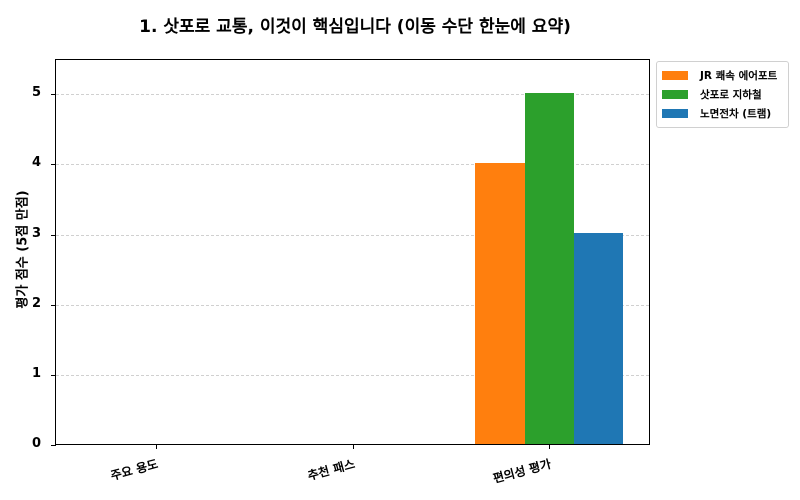 Image resolution: width=800 pixels, height=500 pixels. What do you see at coordinates (134, 469) in the screenshot?
I see `x-tick-label: 주요 용도` at bounding box center [134, 469].